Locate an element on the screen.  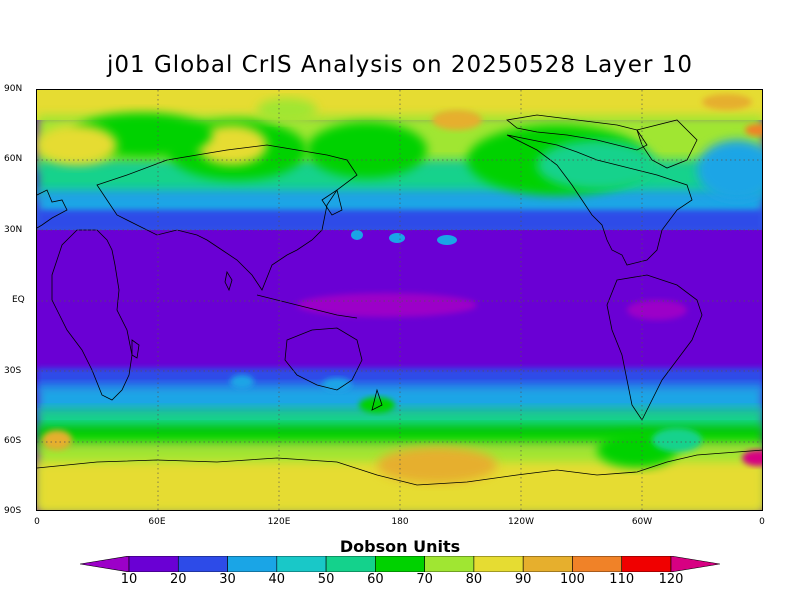
lat-label-60n: 60N is located at coordinates (13, 159).